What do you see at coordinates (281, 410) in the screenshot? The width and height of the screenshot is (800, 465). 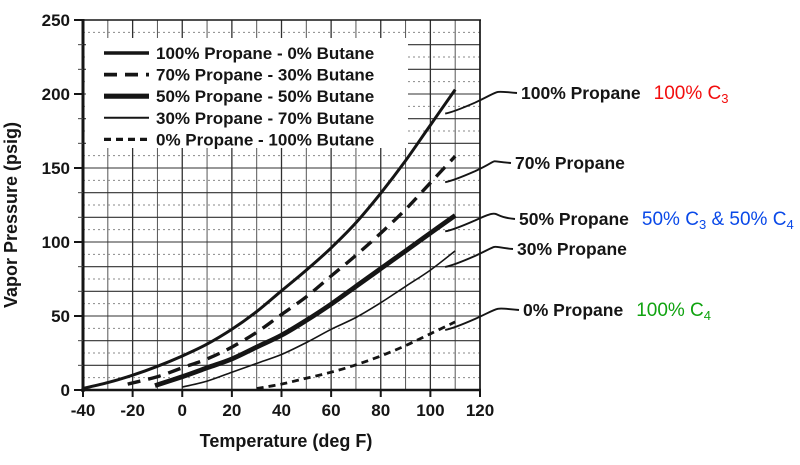 I see `x-tick-label: 40` at bounding box center [281, 410].